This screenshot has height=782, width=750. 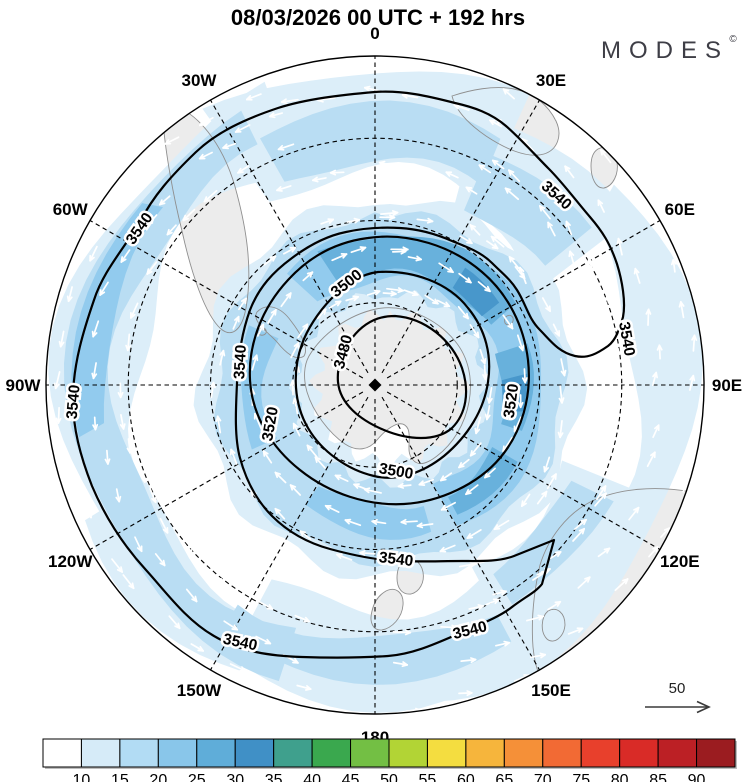 What do you see at coordinates (677, 688) in the screenshot?
I see `reference-arrow-label: 50` at bounding box center [677, 688].